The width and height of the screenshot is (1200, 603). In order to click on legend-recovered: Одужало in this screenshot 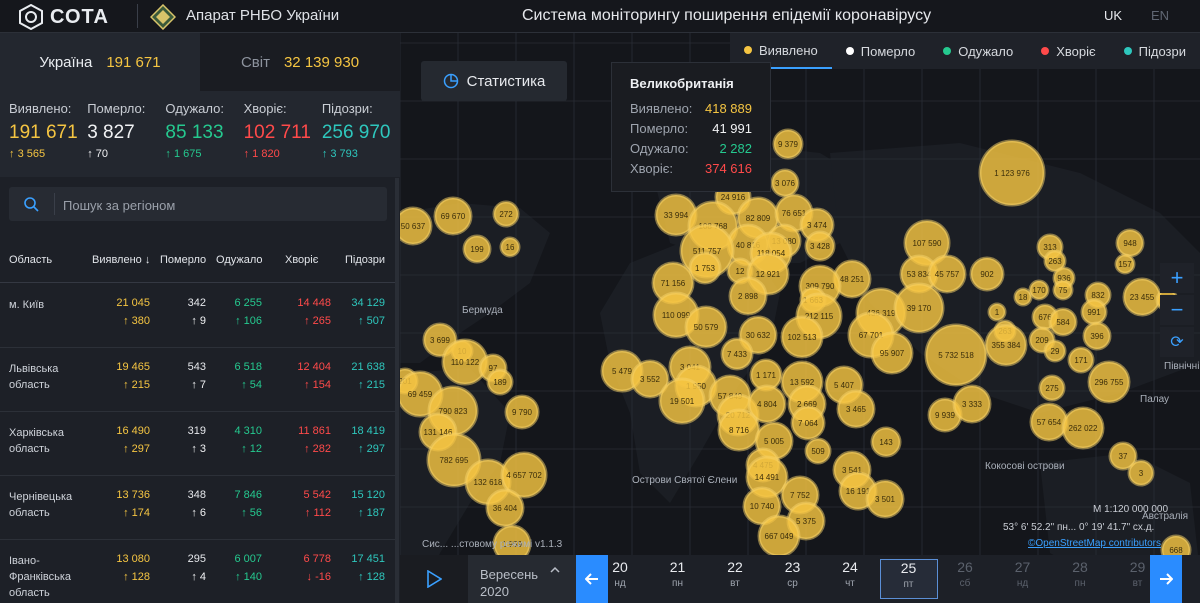, I will do `click(978, 51)`.